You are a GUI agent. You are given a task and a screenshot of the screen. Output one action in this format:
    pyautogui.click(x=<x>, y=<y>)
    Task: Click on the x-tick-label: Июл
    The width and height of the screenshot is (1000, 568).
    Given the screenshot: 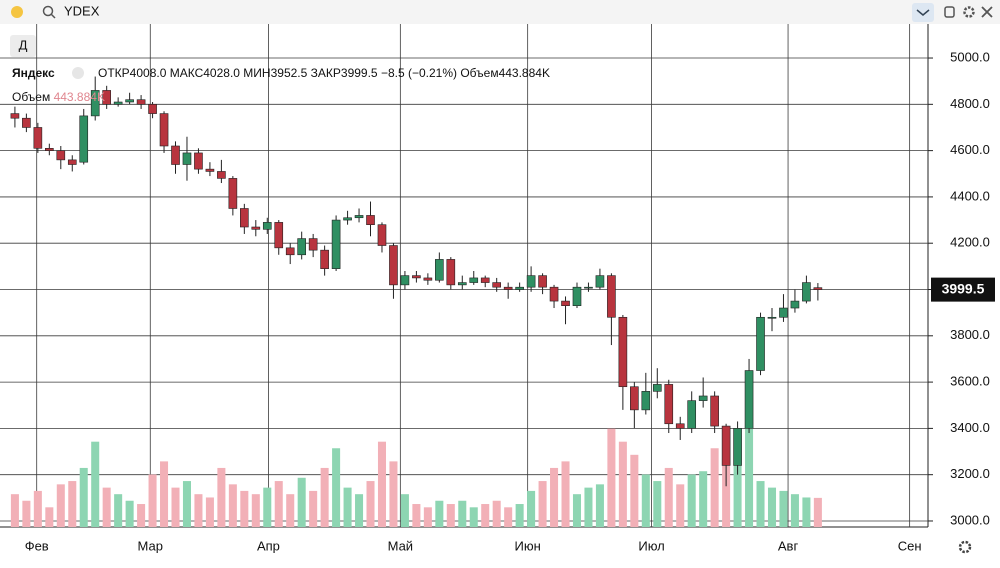 What is the action you would take?
    pyautogui.click(x=651, y=545)
    